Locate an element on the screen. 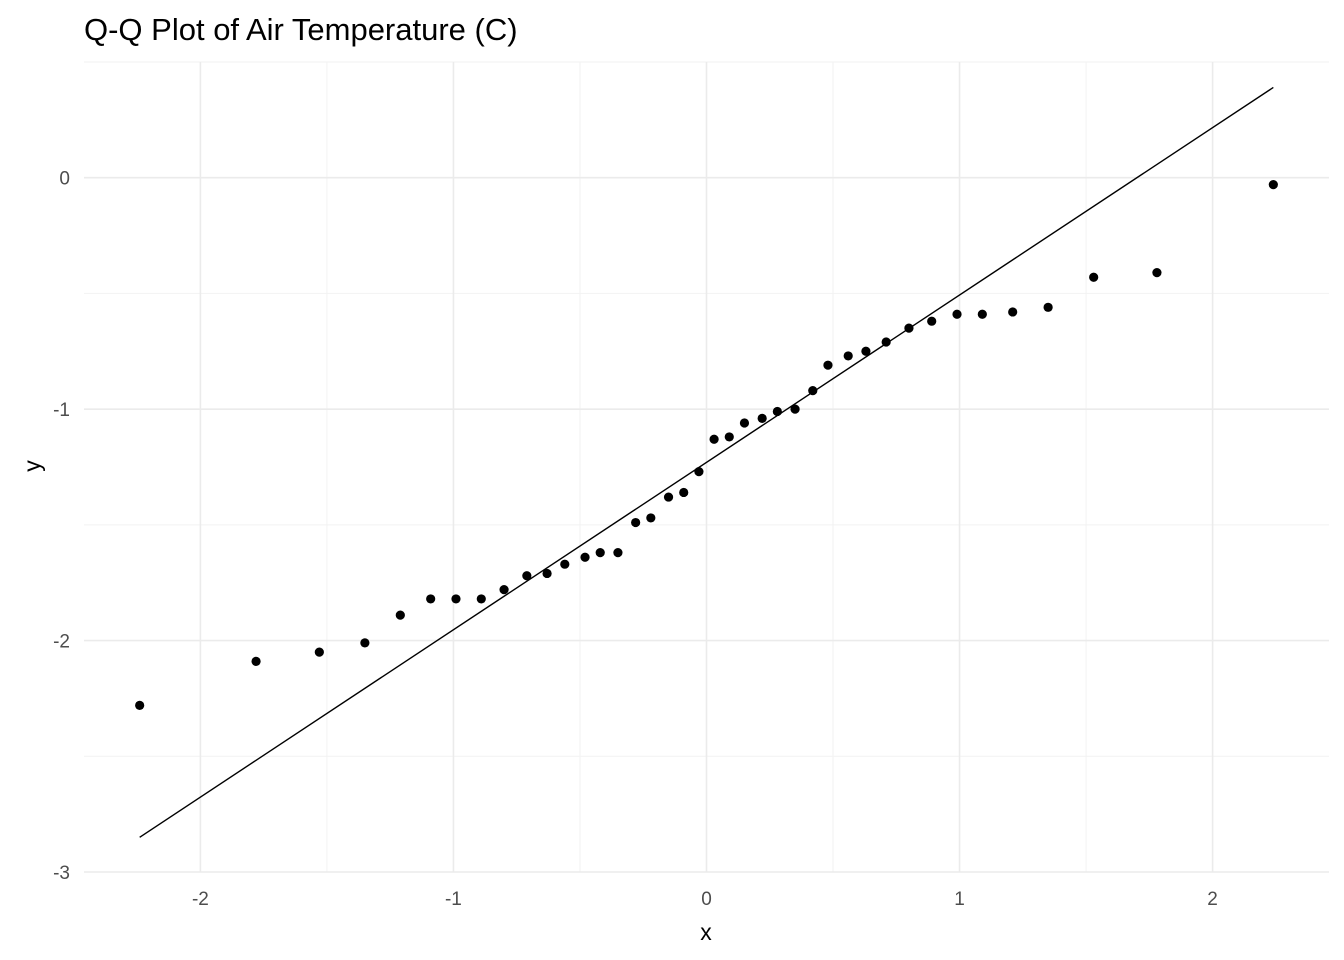 This screenshot has height=960, width=1344. y-axis-title: y is located at coordinates (32, 466).